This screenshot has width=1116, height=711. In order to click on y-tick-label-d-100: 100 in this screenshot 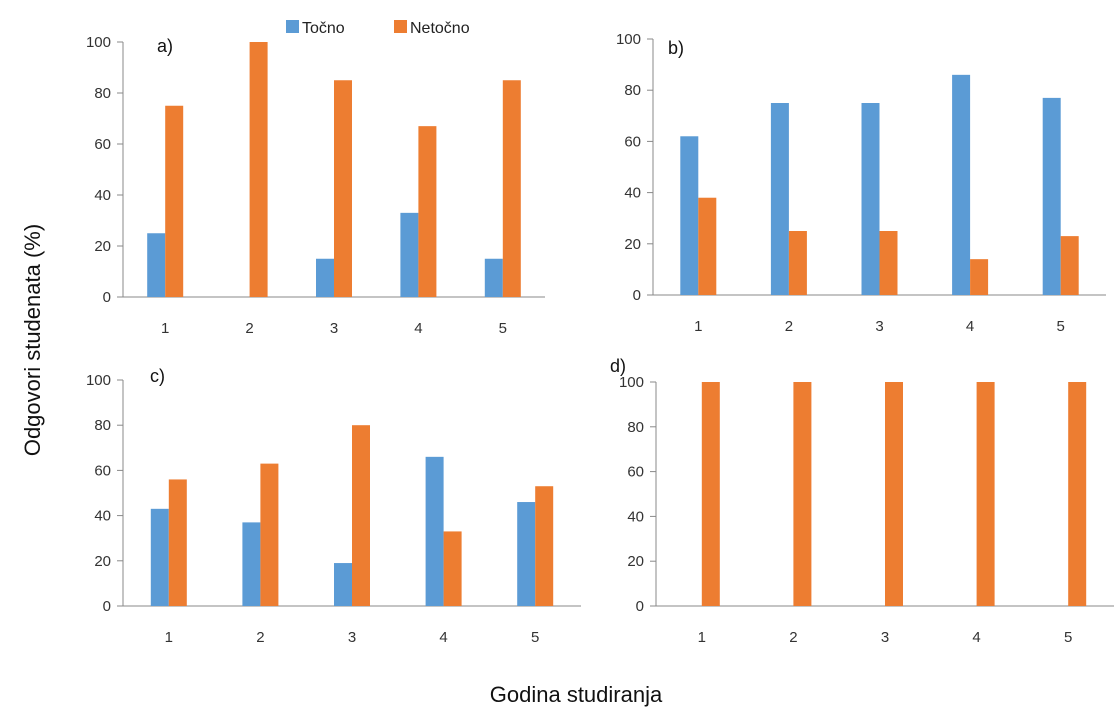, I will do `click(631, 382)`.